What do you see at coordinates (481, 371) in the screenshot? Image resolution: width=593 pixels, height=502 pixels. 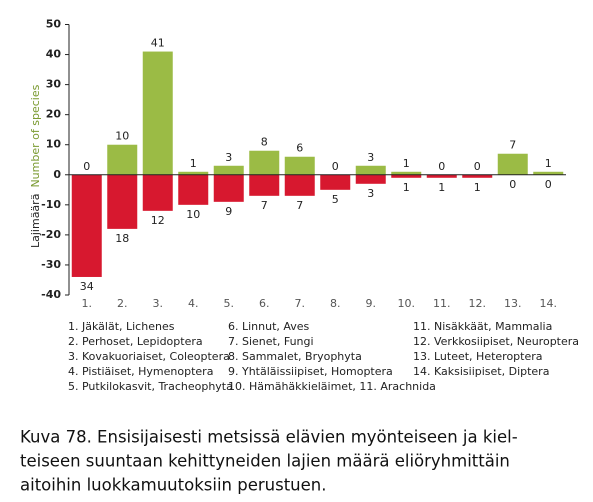 I see `legend-item: 14. Kaksisiipiset, Diptera` at bounding box center [481, 371].